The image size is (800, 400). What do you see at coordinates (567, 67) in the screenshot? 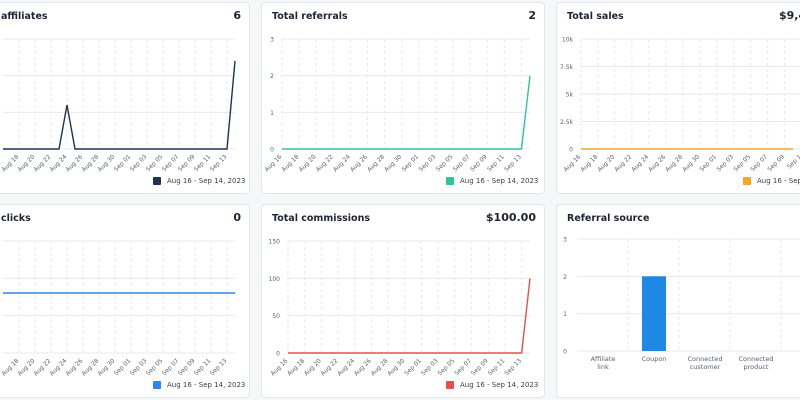
I see `y-tick-label: 7.5k` at bounding box center [567, 67].